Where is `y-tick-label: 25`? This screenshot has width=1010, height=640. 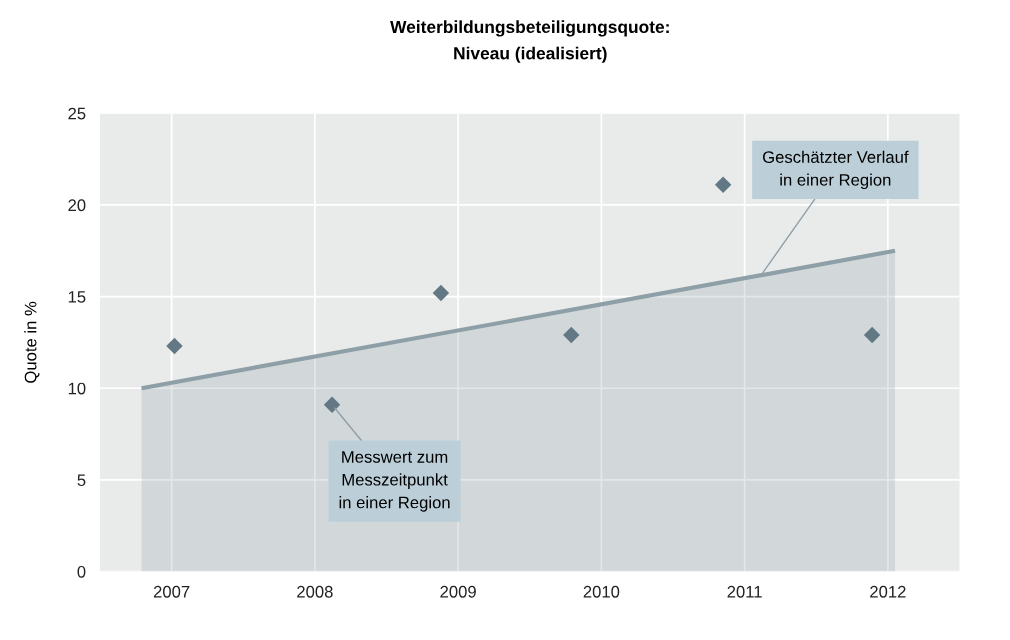
y-tick-label: 25 is located at coordinates (77, 113).